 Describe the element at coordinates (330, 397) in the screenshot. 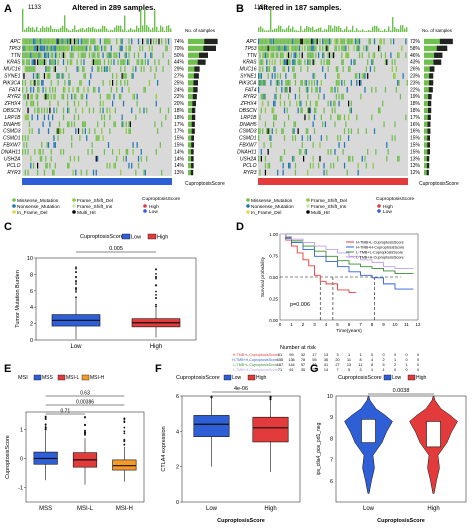

I see `y-tick-label: 10` at that location.